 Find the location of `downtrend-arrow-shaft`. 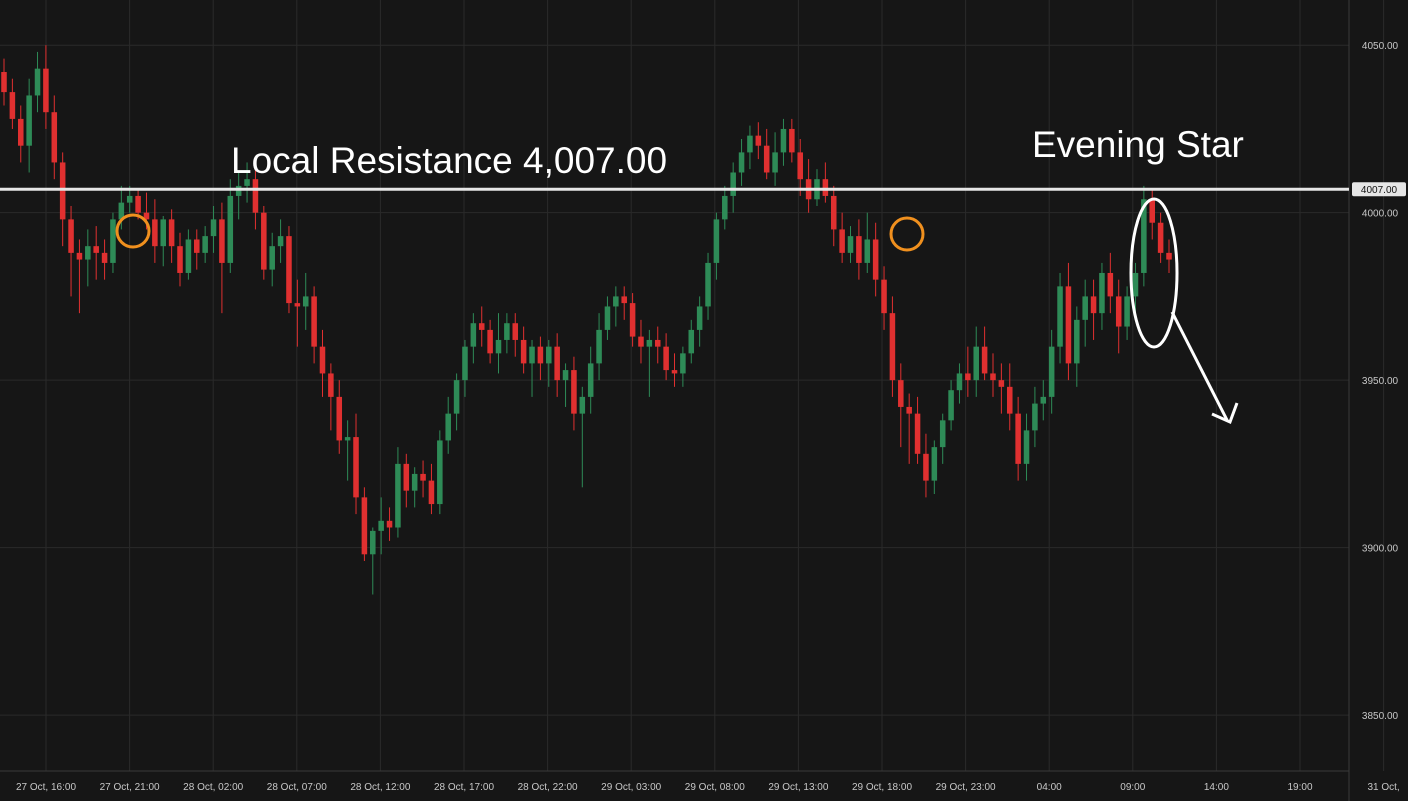

downtrend-arrow-shaft is located at coordinates (1199, 366).